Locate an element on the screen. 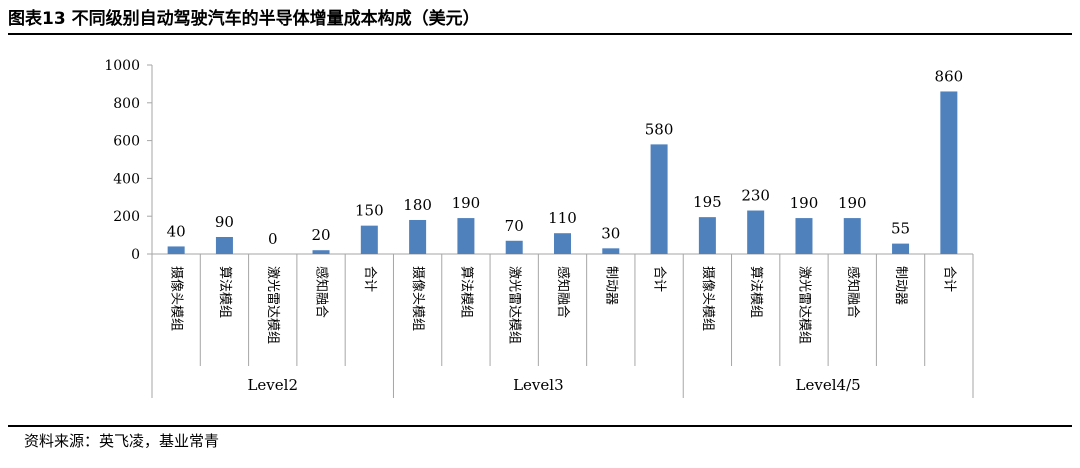 Image resolution: width=1080 pixels, height=468 pixels. data-label: 110 is located at coordinates (562, 218).